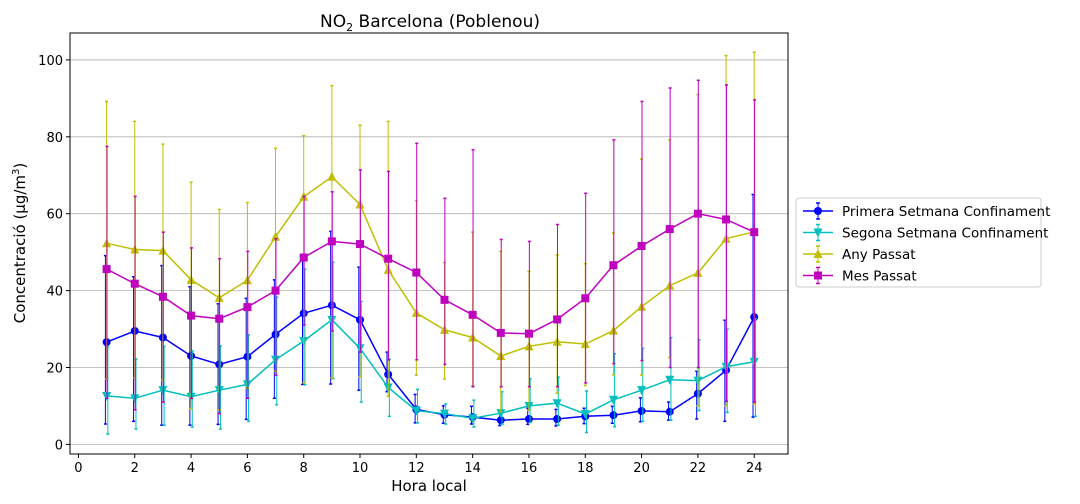 Image resolution: width=1080 pixels, height=504 pixels. Describe the element at coordinates (945, 234) in the screenshot. I see `legend-label-2: Segona Setmana Confinament` at that location.